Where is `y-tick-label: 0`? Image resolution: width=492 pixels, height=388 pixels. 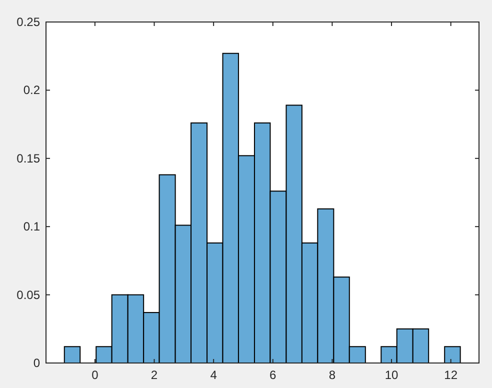 y-tick-label: 0 is located at coordinates (36, 363).